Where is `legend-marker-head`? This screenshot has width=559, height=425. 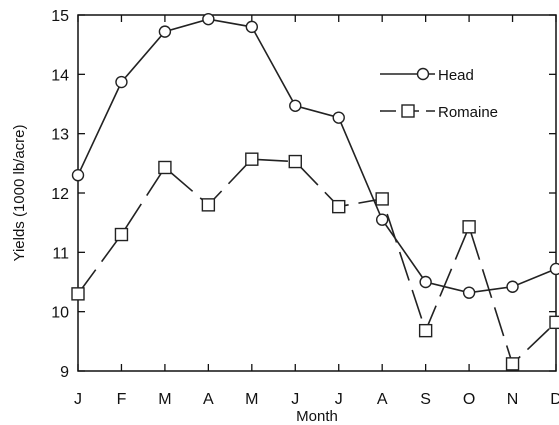 legend-marker-head is located at coordinates (423, 74).